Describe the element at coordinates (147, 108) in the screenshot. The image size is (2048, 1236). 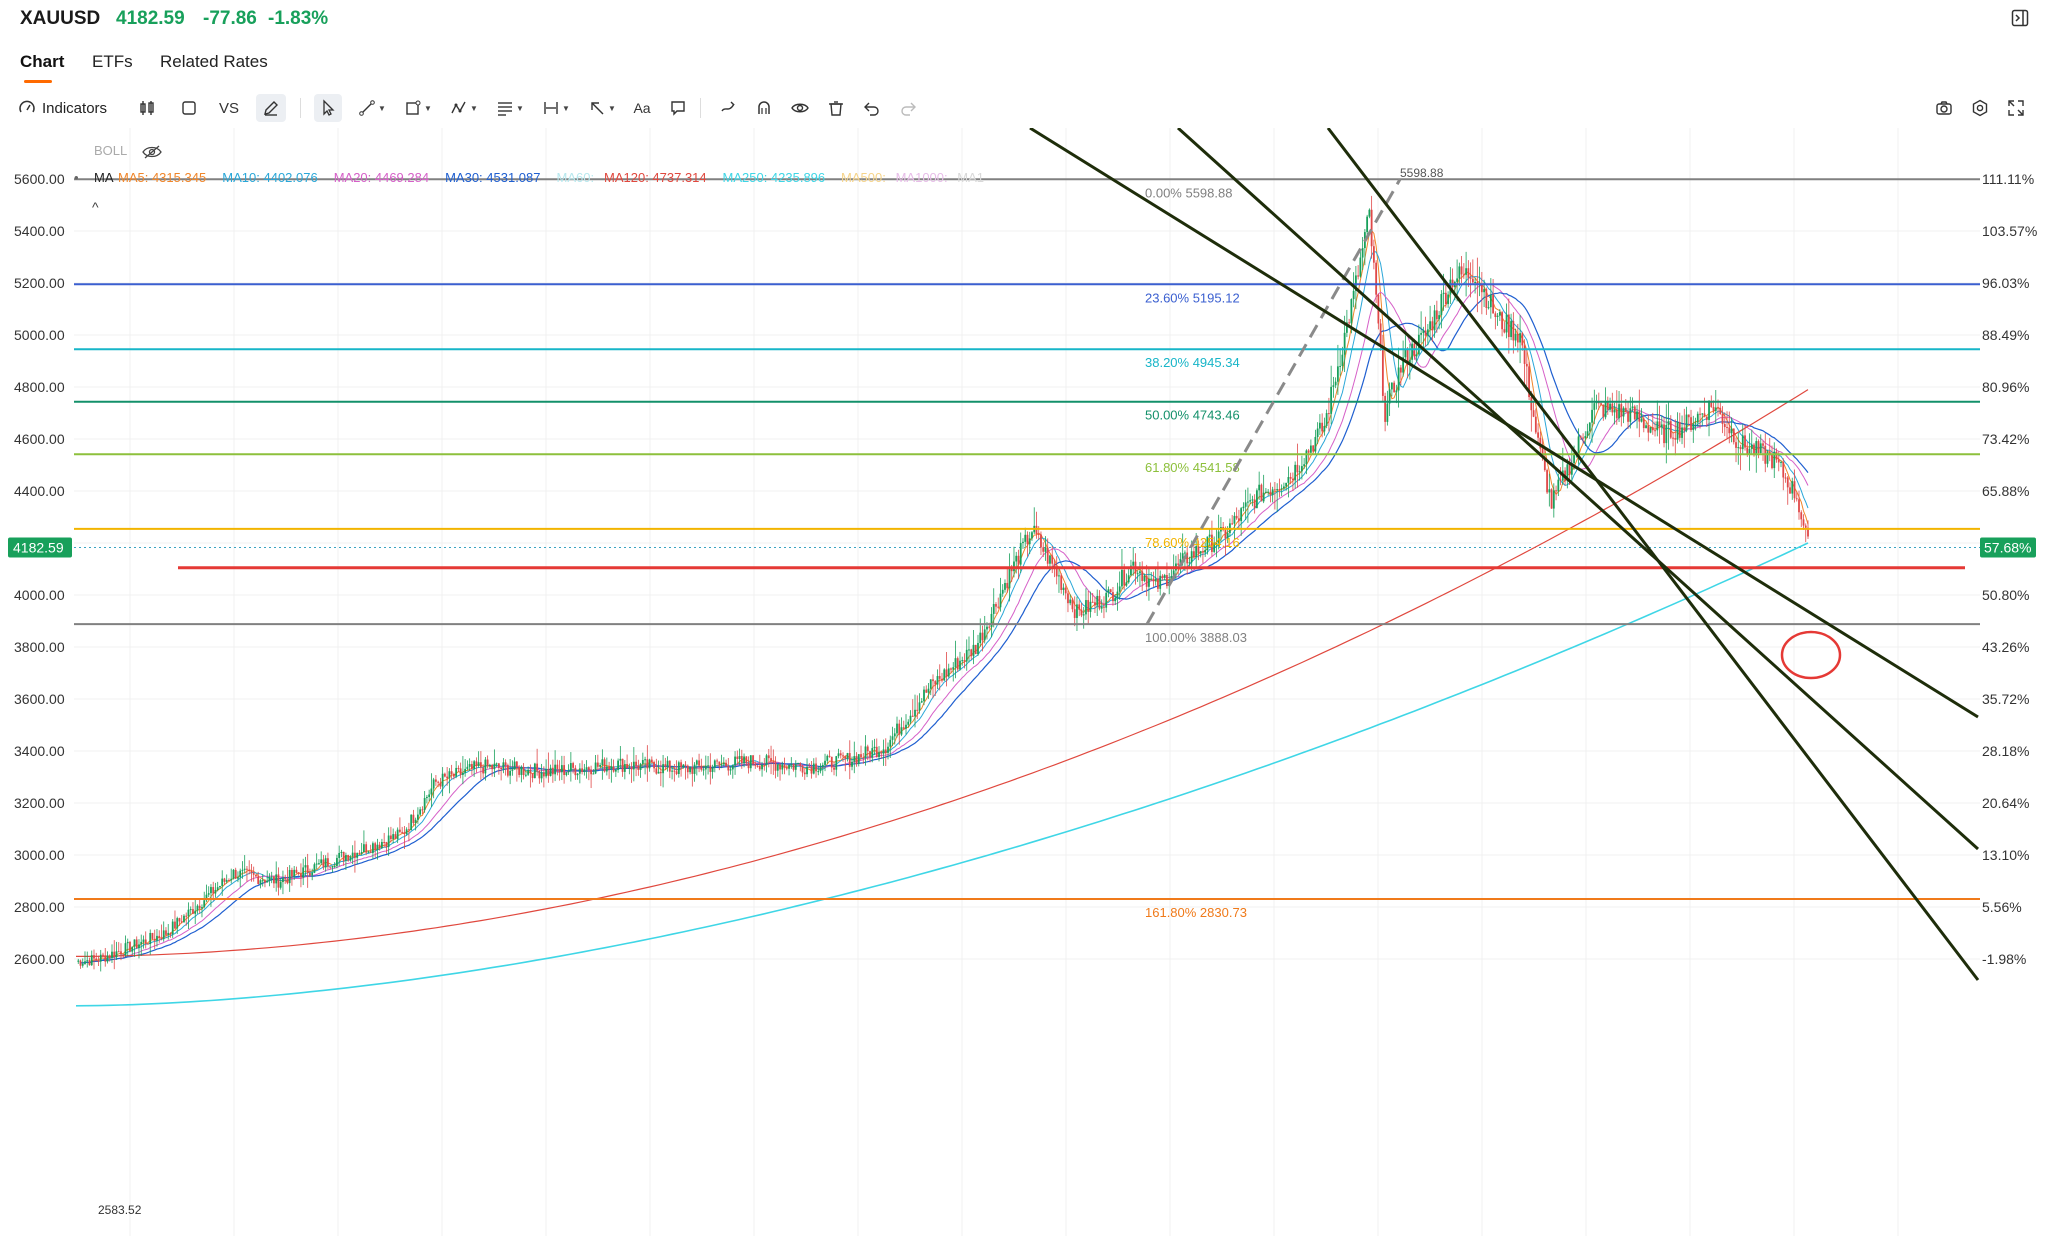
I see `candlestick-icon` at that location.